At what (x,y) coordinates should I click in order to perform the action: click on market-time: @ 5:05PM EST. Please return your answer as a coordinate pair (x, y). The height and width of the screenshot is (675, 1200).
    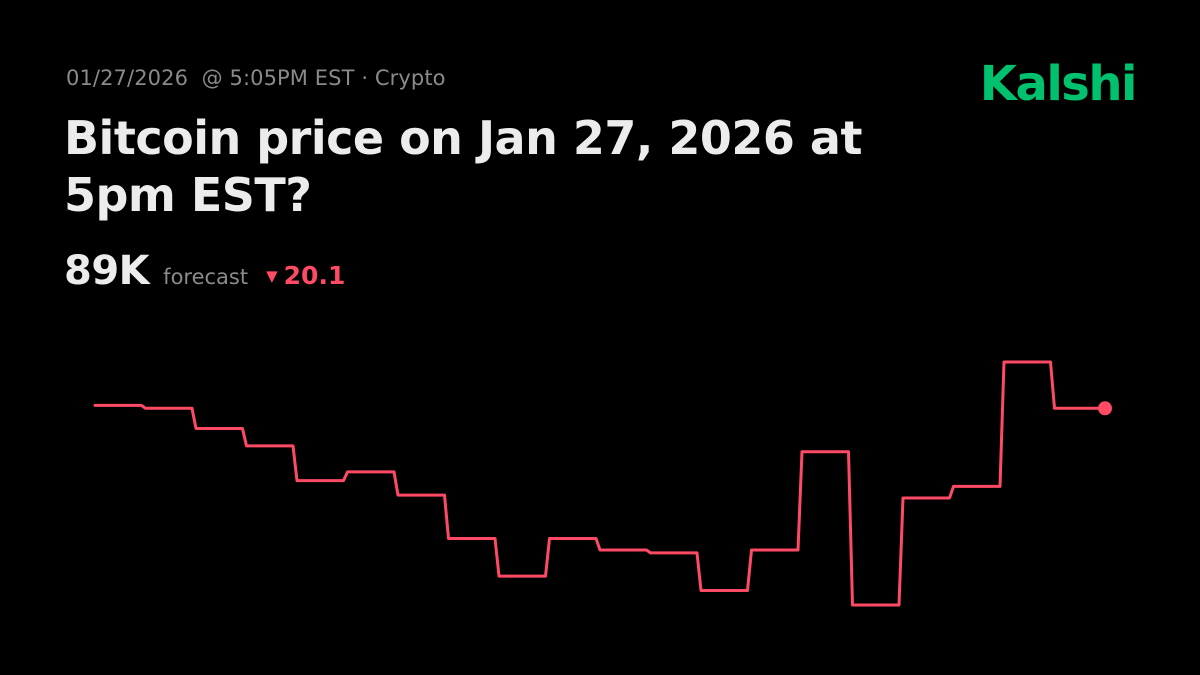
    Looking at the image, I should click on (278, 78).